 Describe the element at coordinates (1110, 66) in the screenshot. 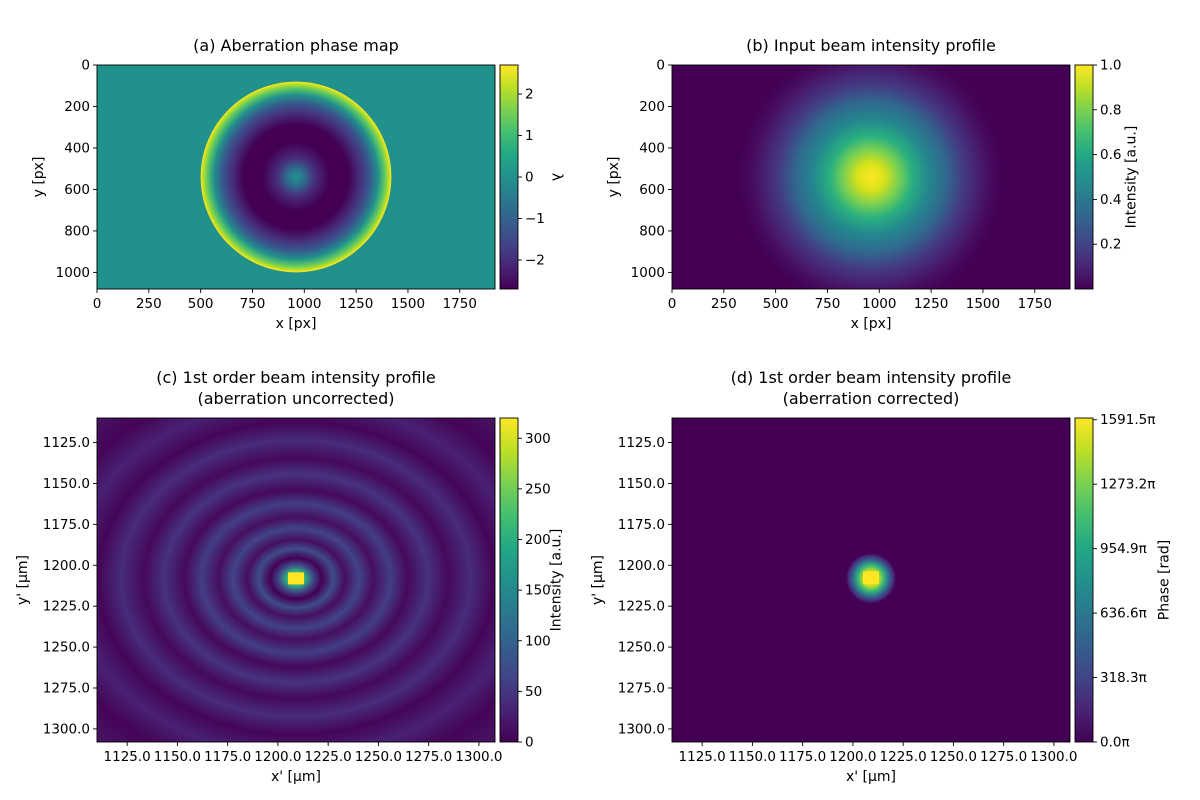

I see `colorbar-tick-label: 1.0` at that location.